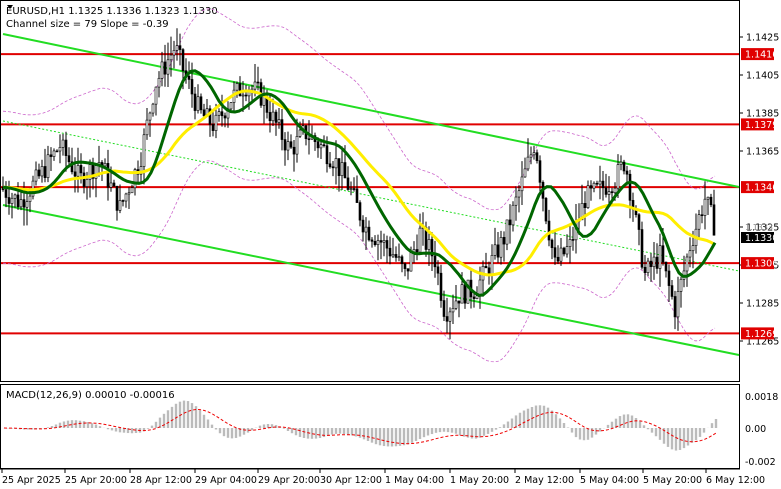 The width and height of the screenshot is (781, 489). Describe the element at coordinates (761, 264) in the screenshot. I see `level-tag-label: 1.1306` at that location.